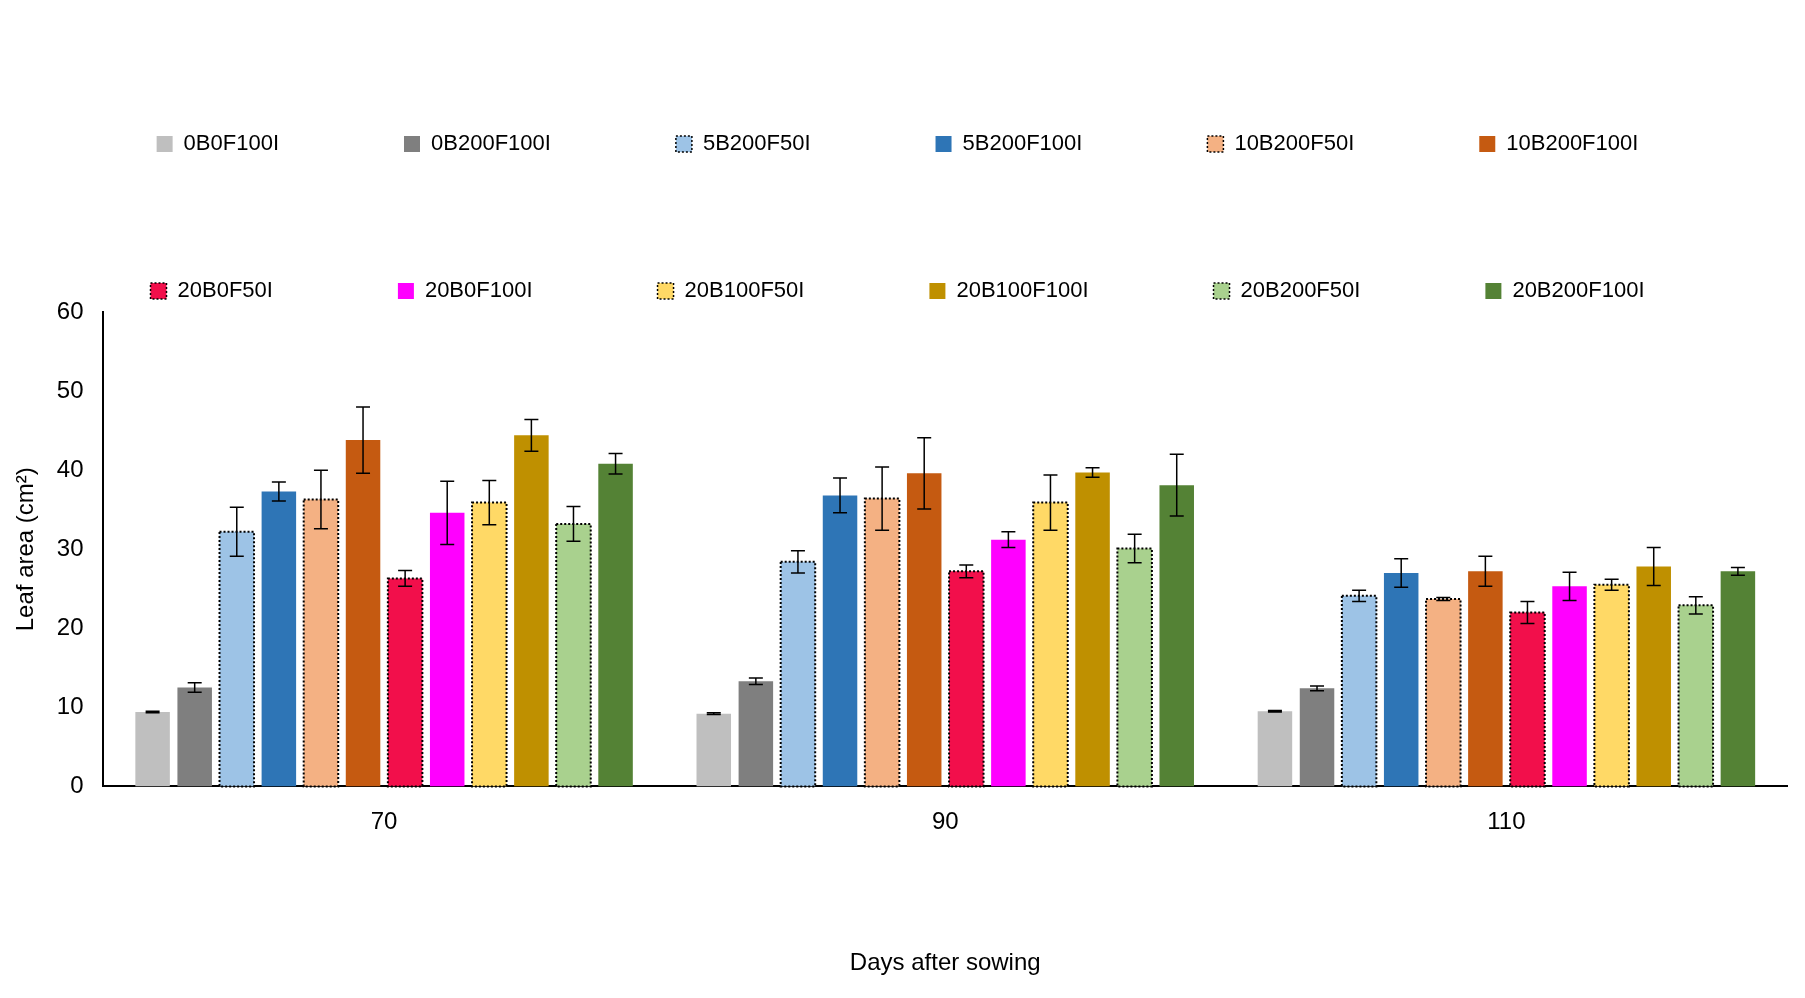 The width and height of the screenshot is (1805, 998). I want to click on x-tick-label: 90, so click(945, 821).